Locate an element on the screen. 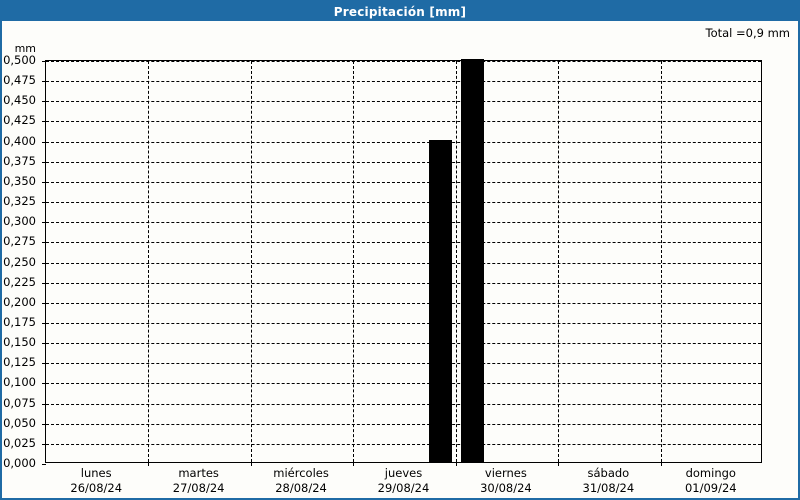  y-axis-tick-label: 0,025 is located at coordinates (19, 442).